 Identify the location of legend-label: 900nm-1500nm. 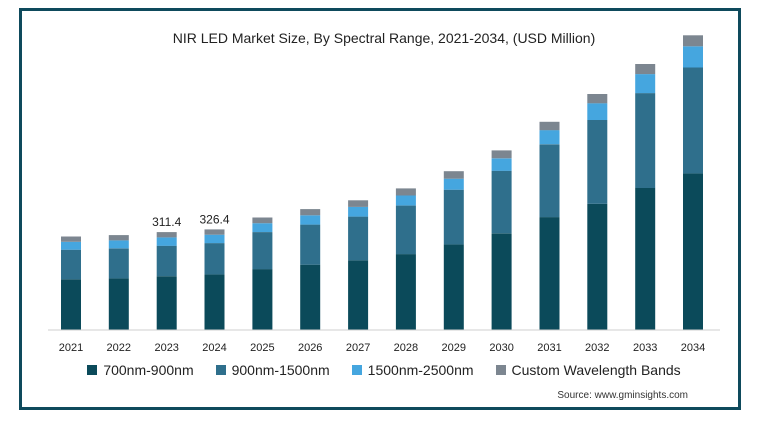
(280, 370).